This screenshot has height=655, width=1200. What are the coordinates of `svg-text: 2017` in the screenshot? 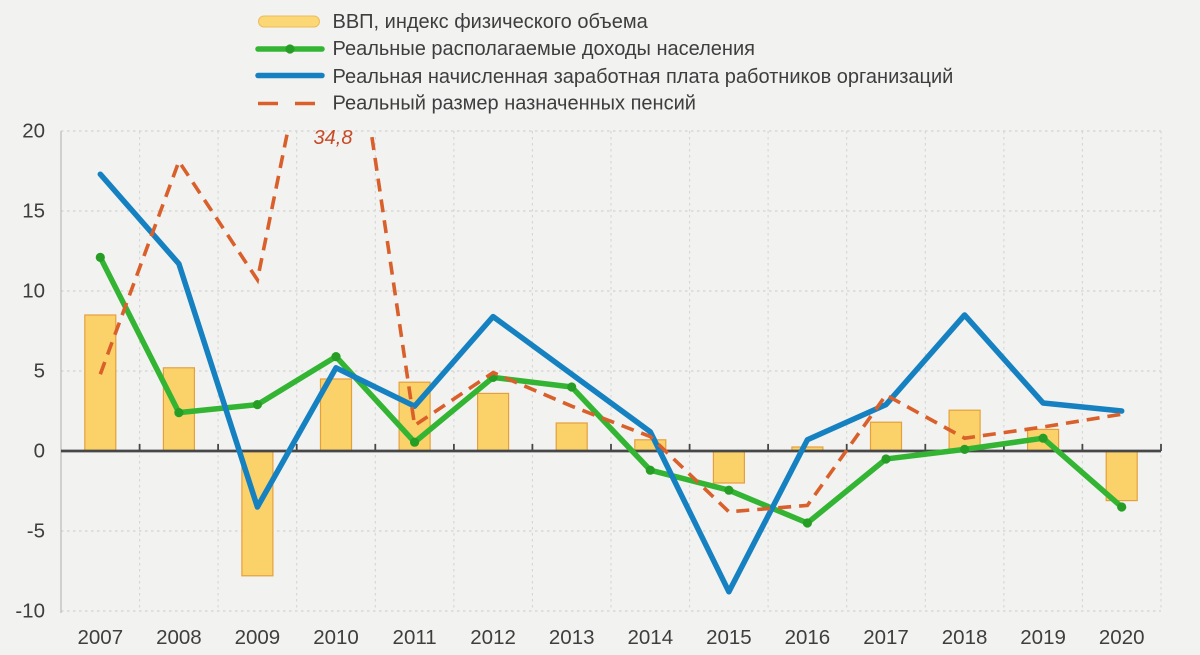 It's located at (886, 637).